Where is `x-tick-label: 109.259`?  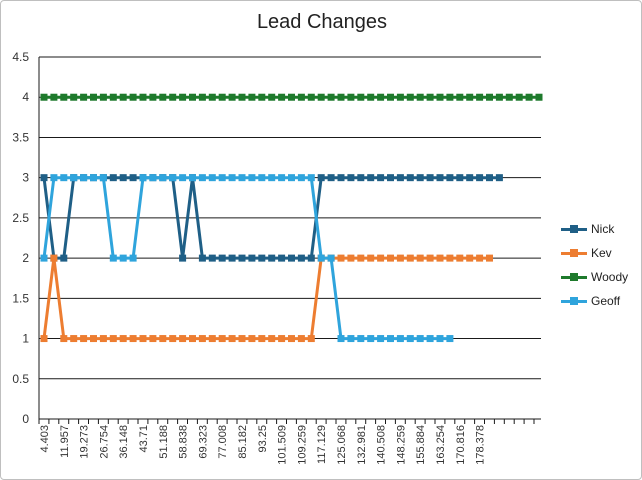 x-tick-label: 109.259 is located at coordinates (302, 445).